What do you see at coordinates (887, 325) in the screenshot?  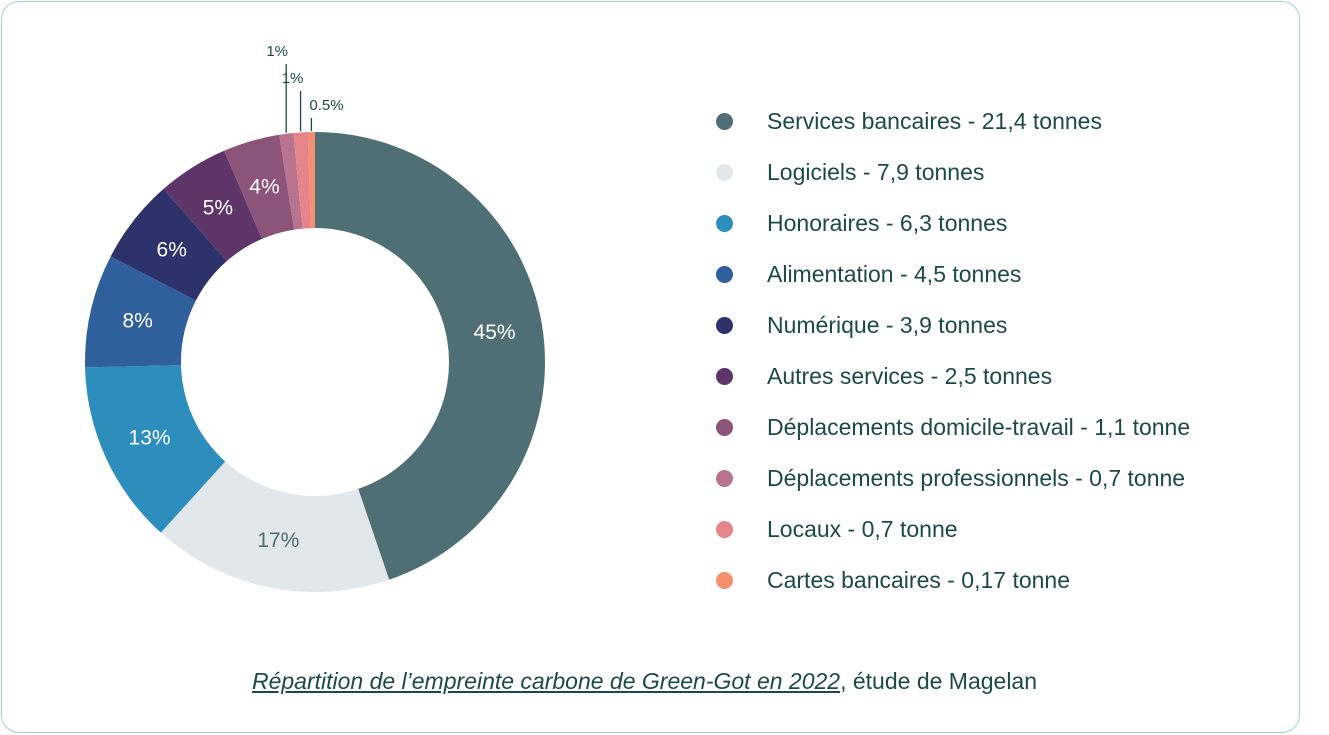 I see `legend-label: Numérique - 3,9 tonnes` at bounding box center [887, 325].